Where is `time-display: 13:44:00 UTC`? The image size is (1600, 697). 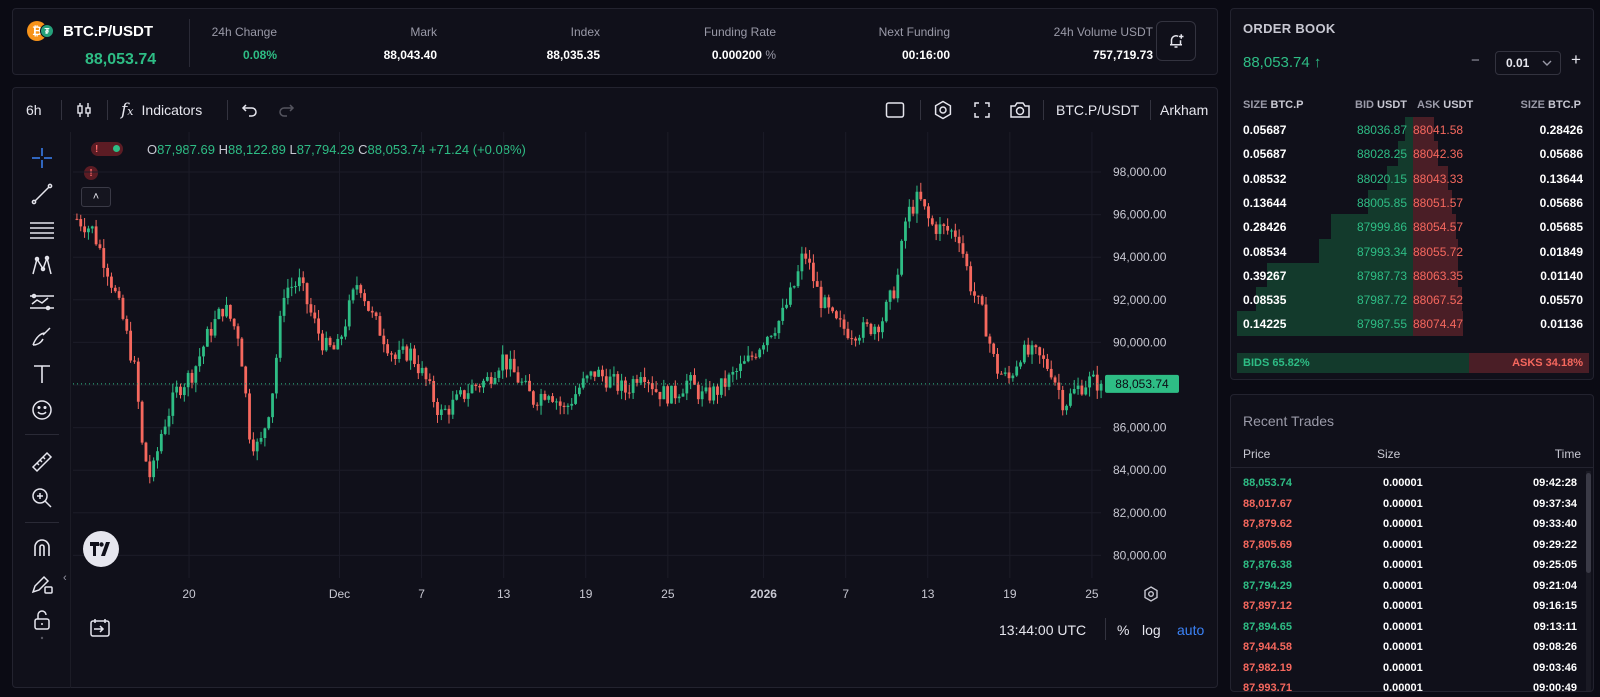
time-display: 13:44:00 UTC is located at coordinates (1043, 630).